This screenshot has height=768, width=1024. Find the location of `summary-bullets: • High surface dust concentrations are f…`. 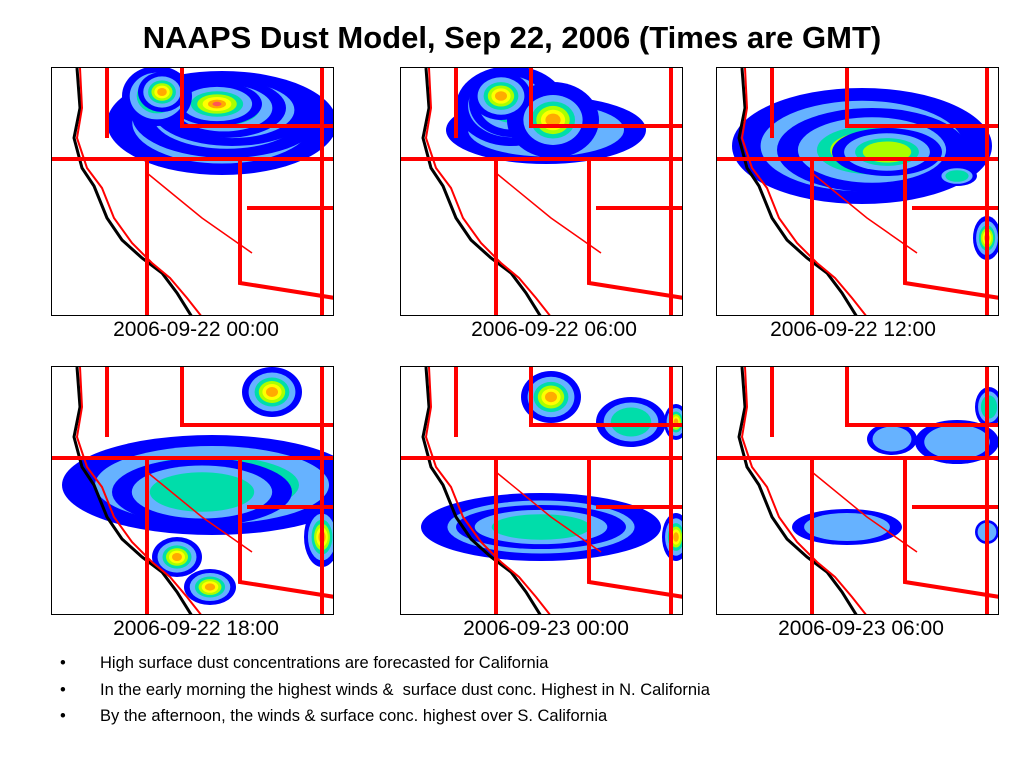

summary-bullets: • High surface dust concentrations are f… is located at coordinates (530, 692).